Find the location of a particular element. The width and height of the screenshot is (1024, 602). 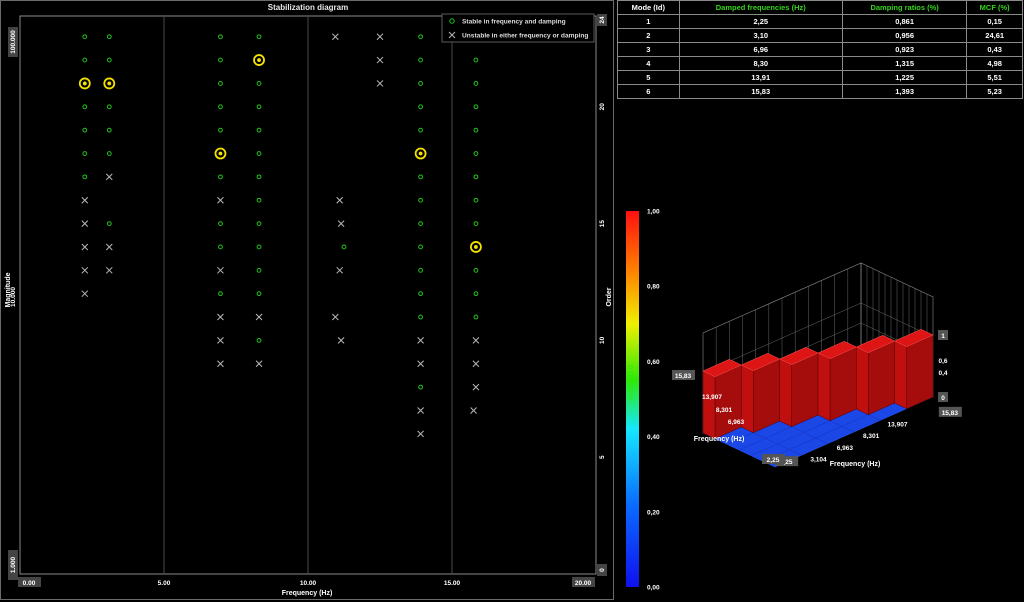

x-tick-label: 0.00 is located at coordinates (29, 583).